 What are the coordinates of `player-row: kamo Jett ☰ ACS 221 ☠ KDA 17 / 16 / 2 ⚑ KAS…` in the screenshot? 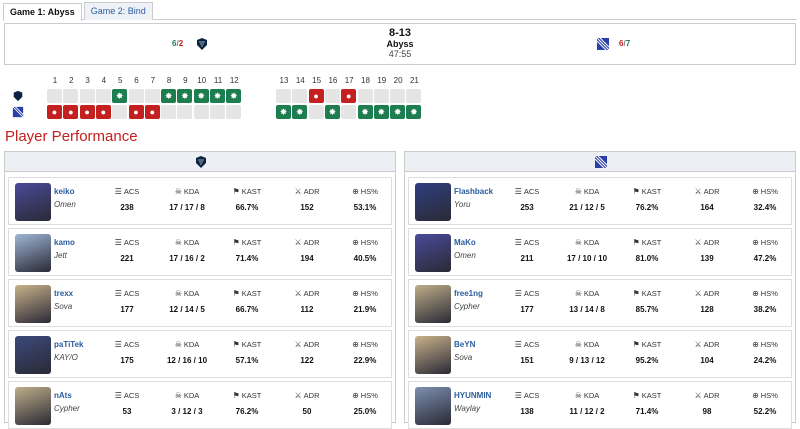 It's located at (200, 252).